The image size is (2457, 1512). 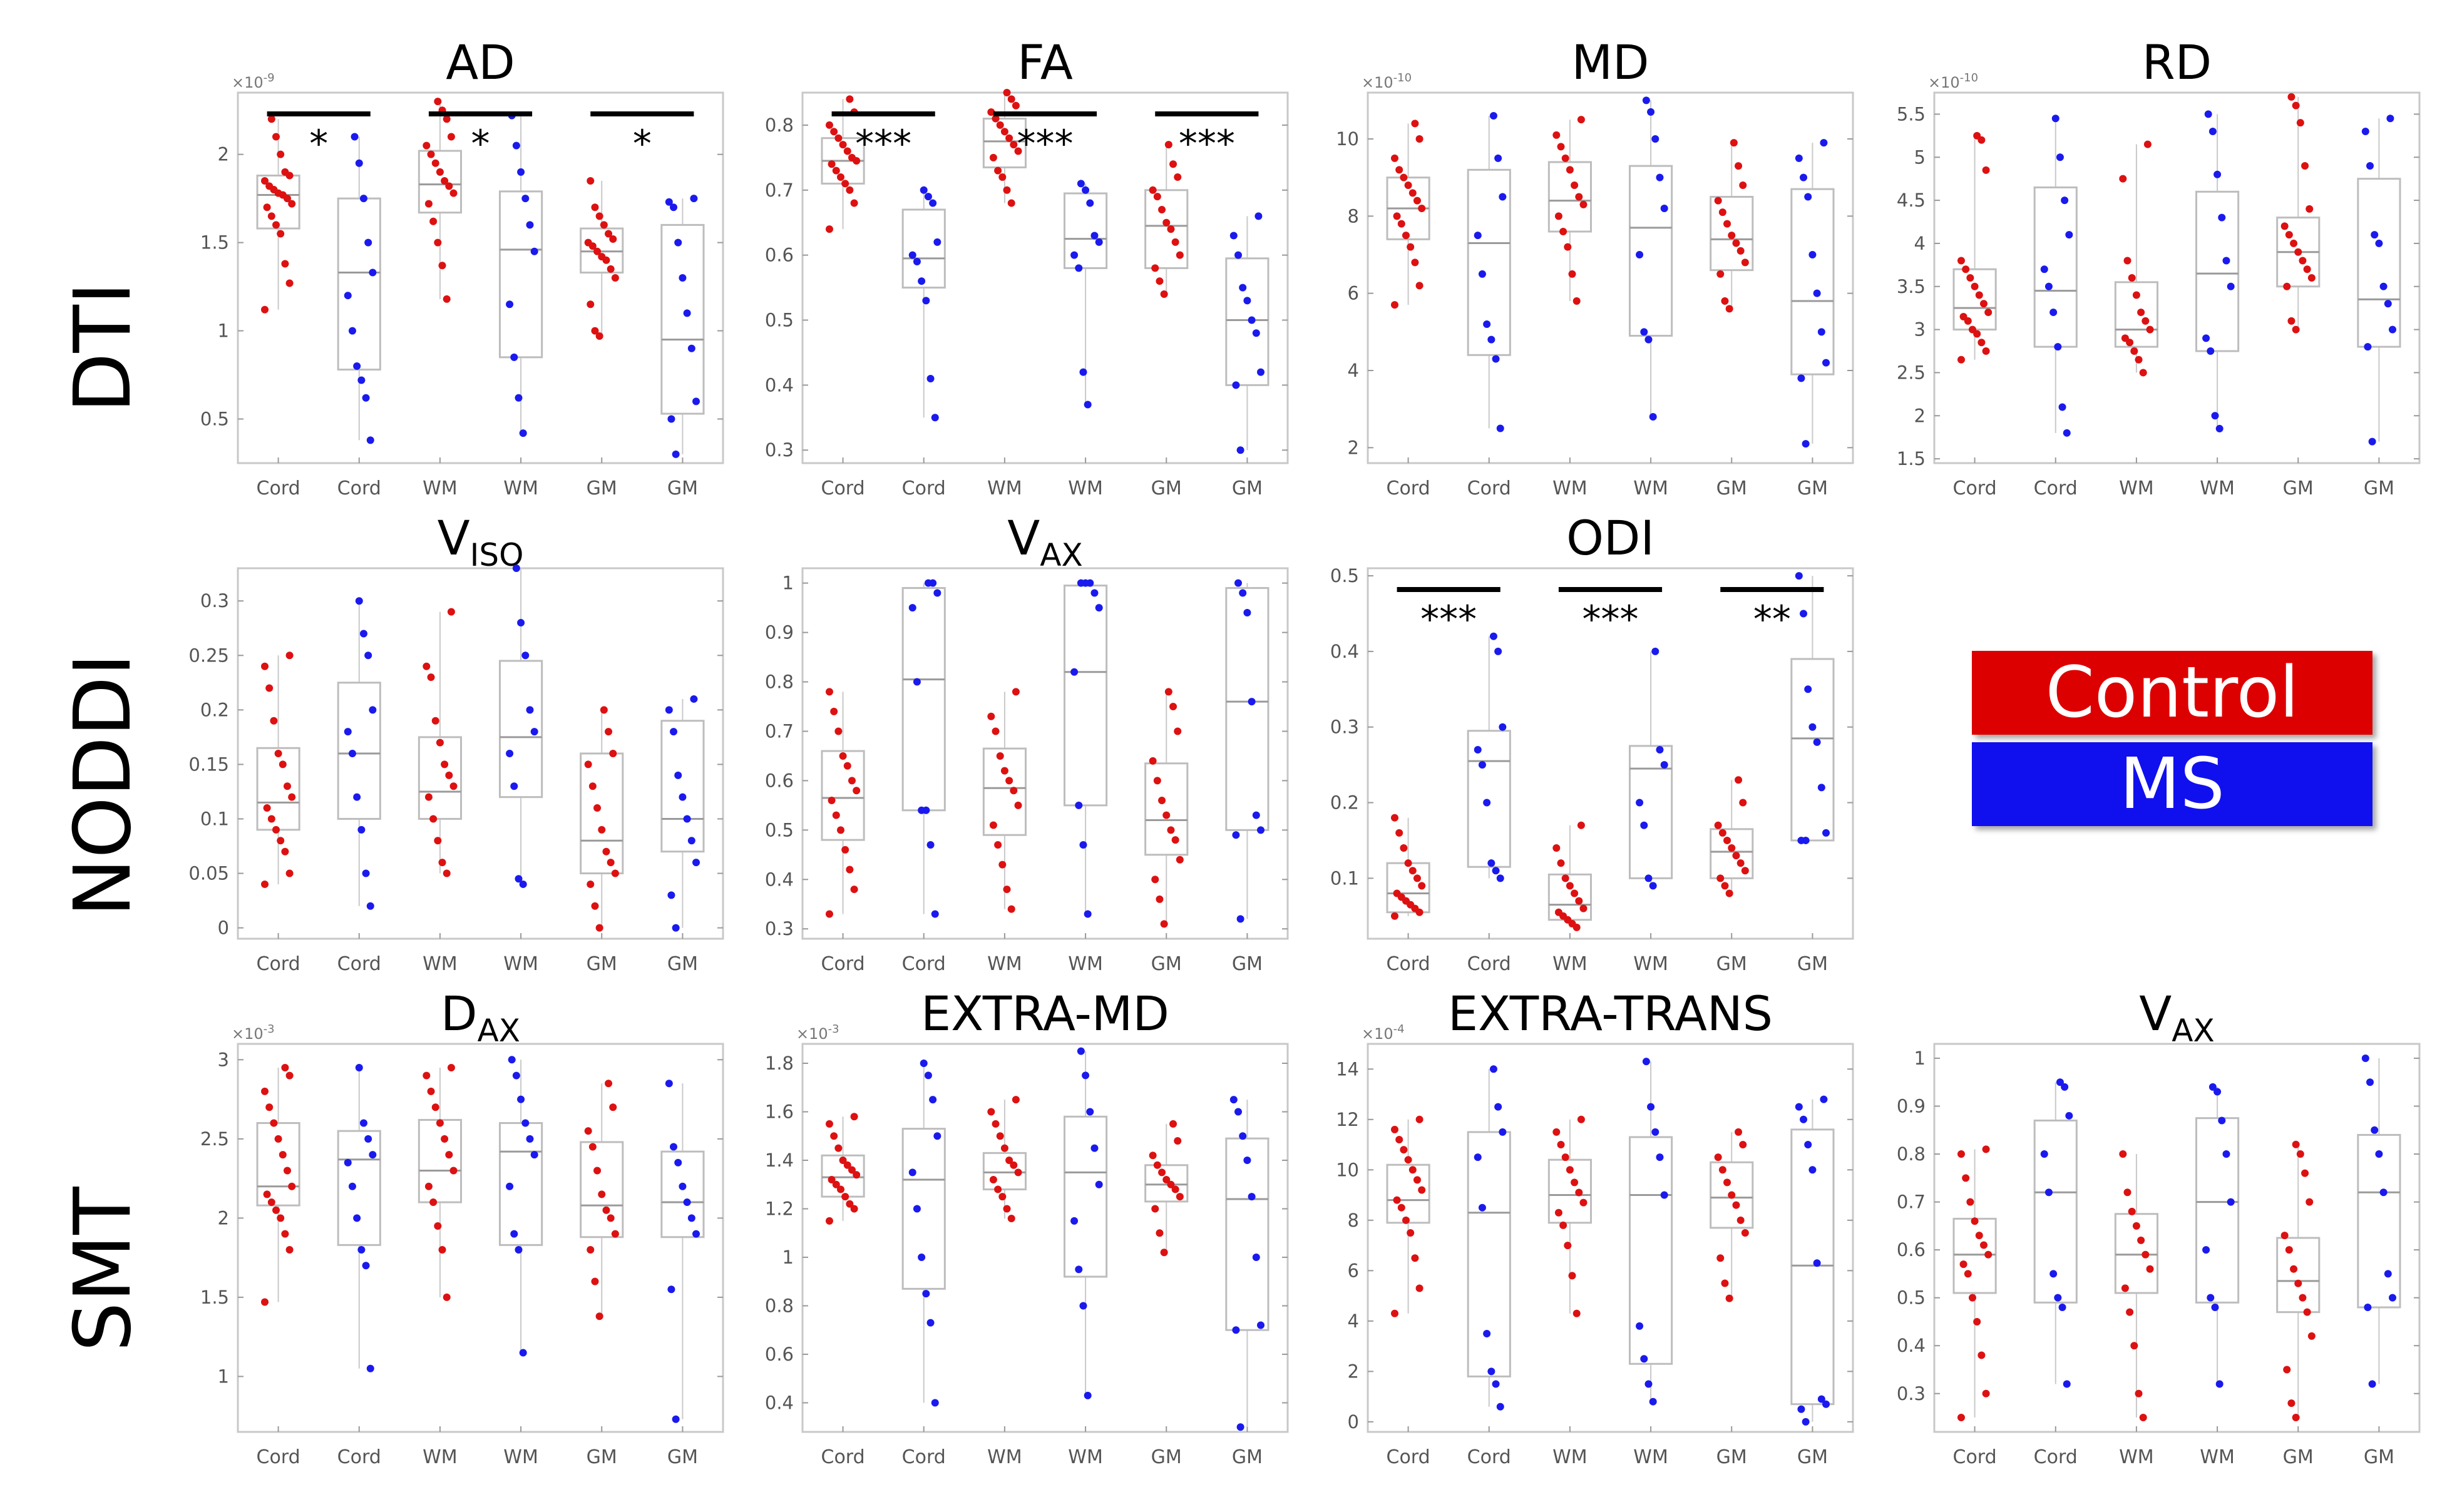 What do you see at coordinates (2172, 784) in the screenshot?
I see `legend-ms: MS` at bounding box center [2172, 784].